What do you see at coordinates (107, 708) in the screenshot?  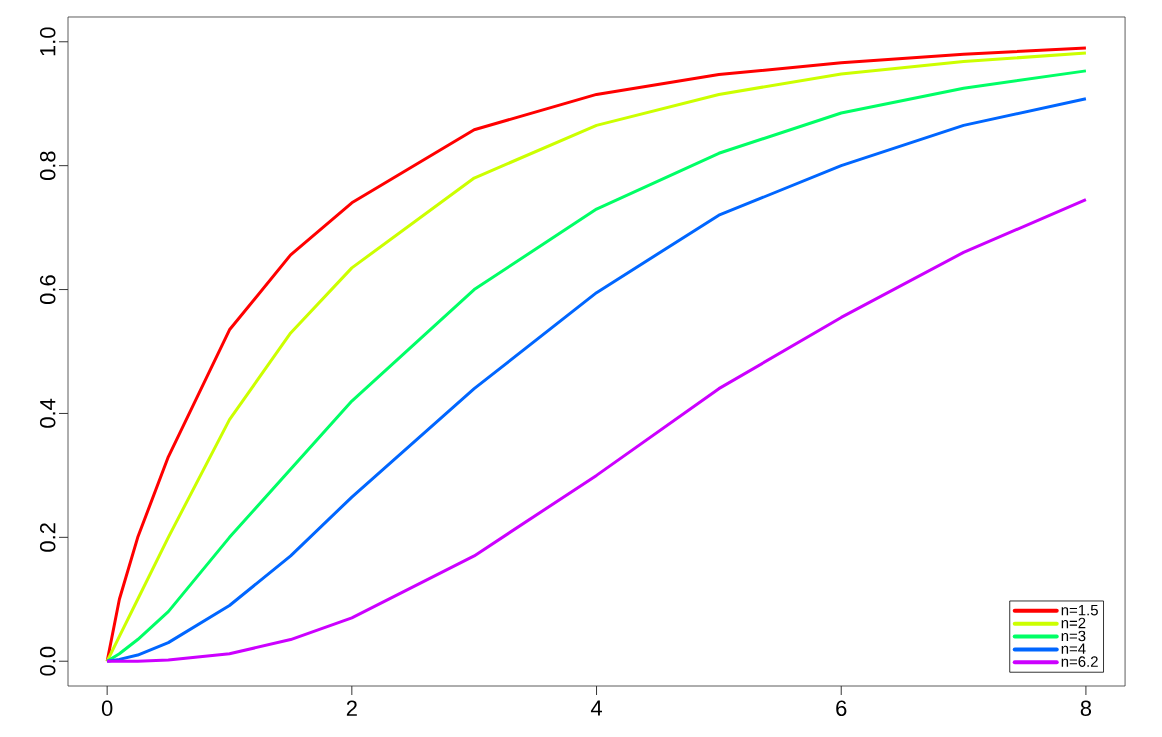 I see `x-tick-label: 0` at bounding box center [107, 708].